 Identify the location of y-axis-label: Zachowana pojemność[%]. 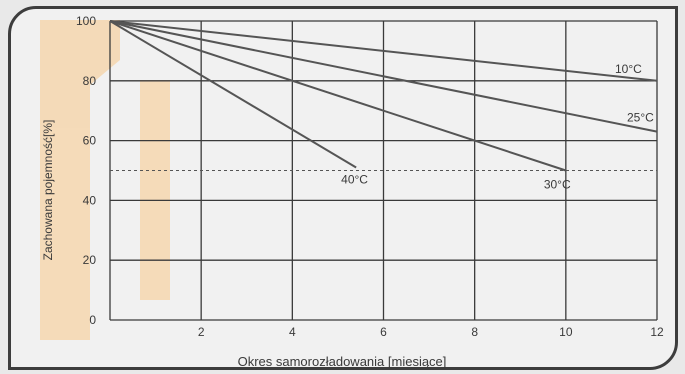
(48, 190).